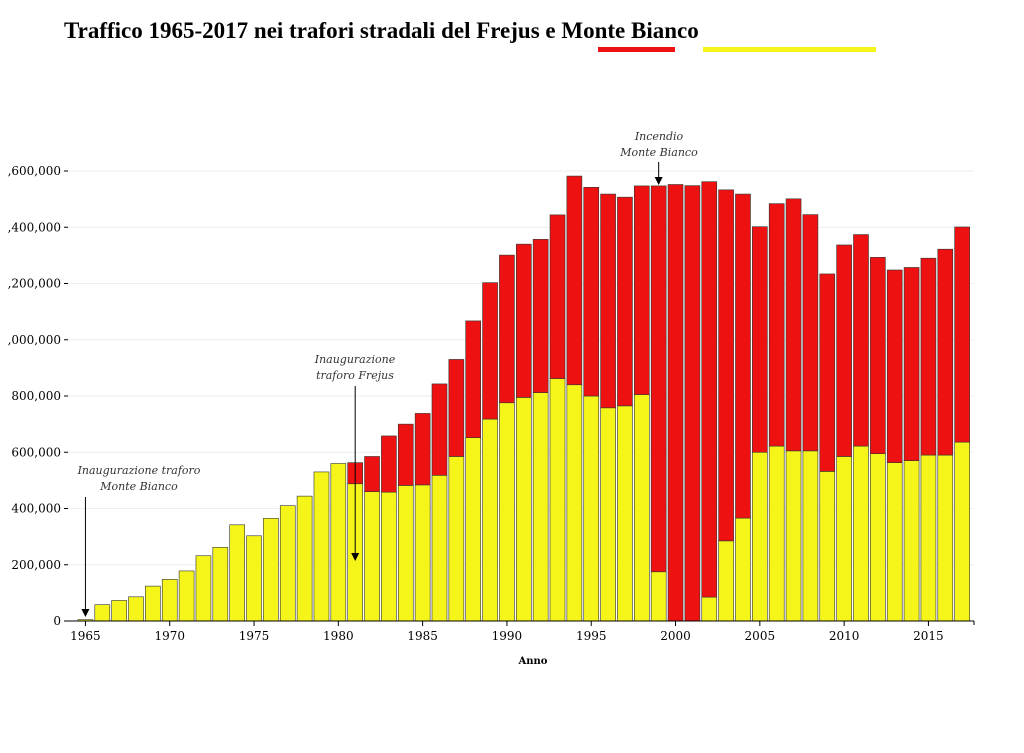 The width and height of the screenshot is (1024, 753). What do you see at coordinates (760, 636) in the screenshot?
I see `x-tick-label: 2005` at bounding box center [760, 636].